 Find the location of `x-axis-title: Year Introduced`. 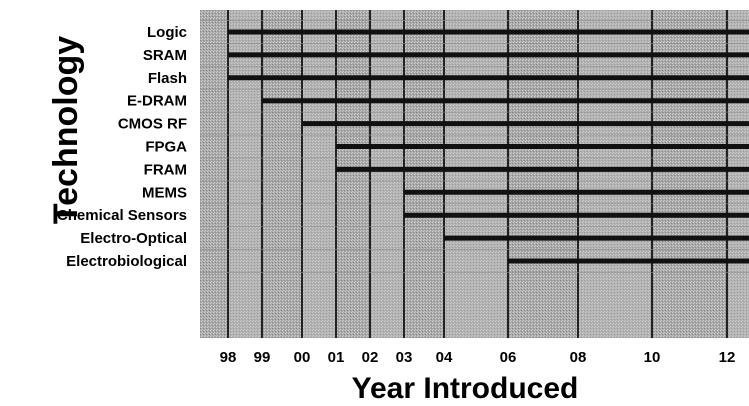

x-axis-title: Year Introduced is located at coordinates (465, 388).